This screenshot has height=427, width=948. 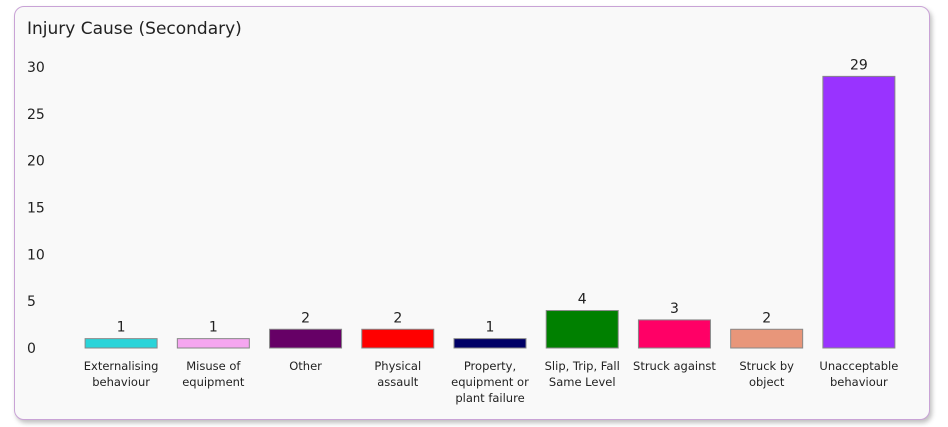 What do you see at coordinates (31, 302) in the screenshot?
I see `y-tick-label: 5` at bounding box center [31, 302].